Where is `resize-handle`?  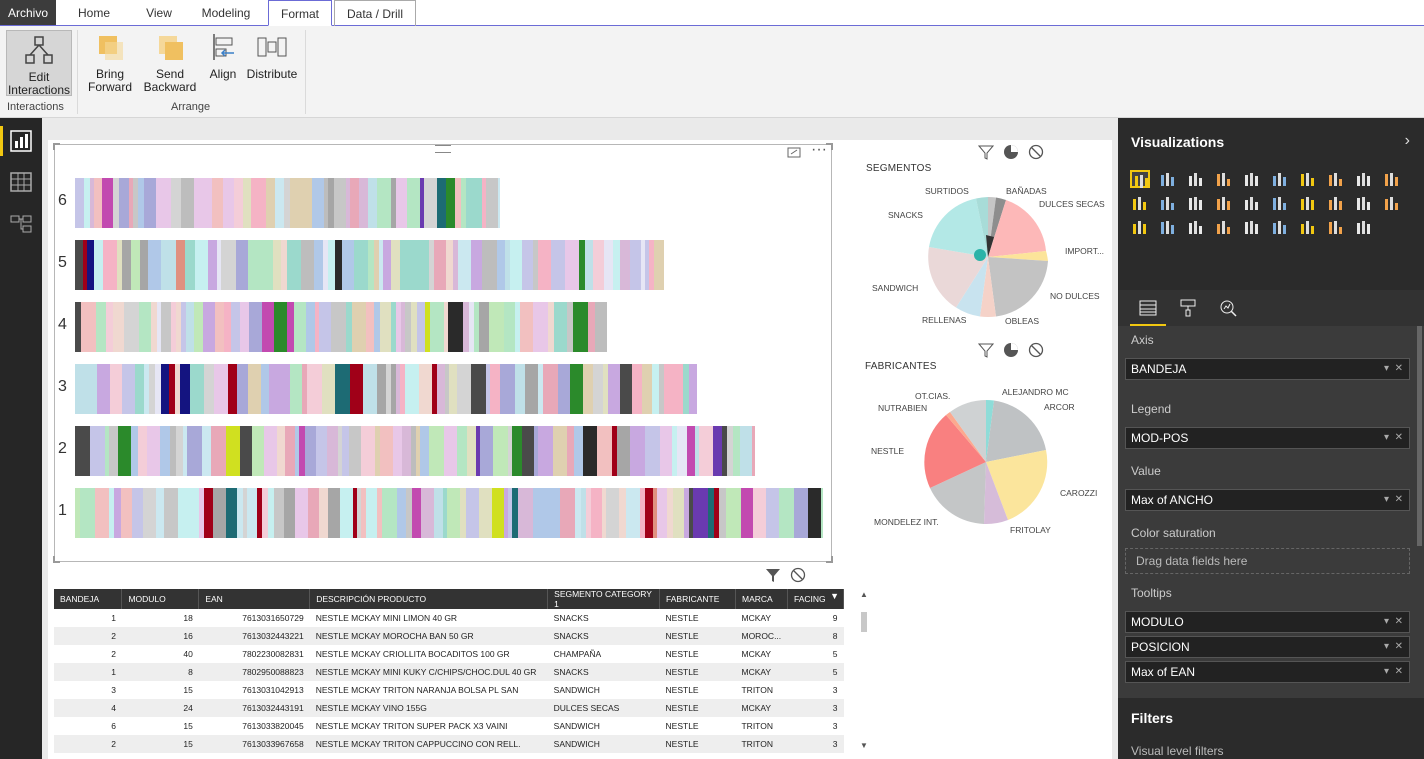
resize-handle is located at coordinates (56, 559).